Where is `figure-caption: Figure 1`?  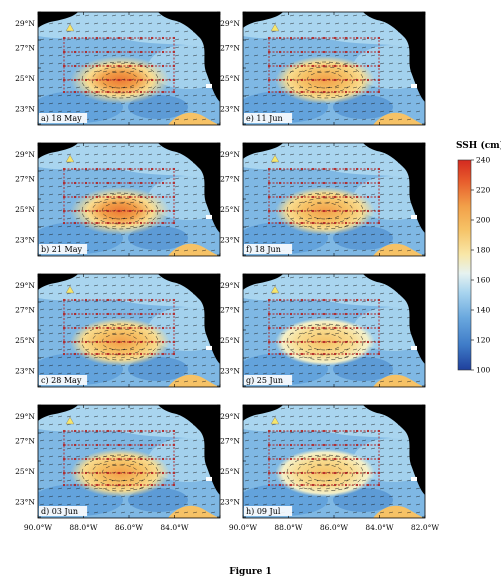 figure-caption: Figure 1 is located at coordinates (250, 572).